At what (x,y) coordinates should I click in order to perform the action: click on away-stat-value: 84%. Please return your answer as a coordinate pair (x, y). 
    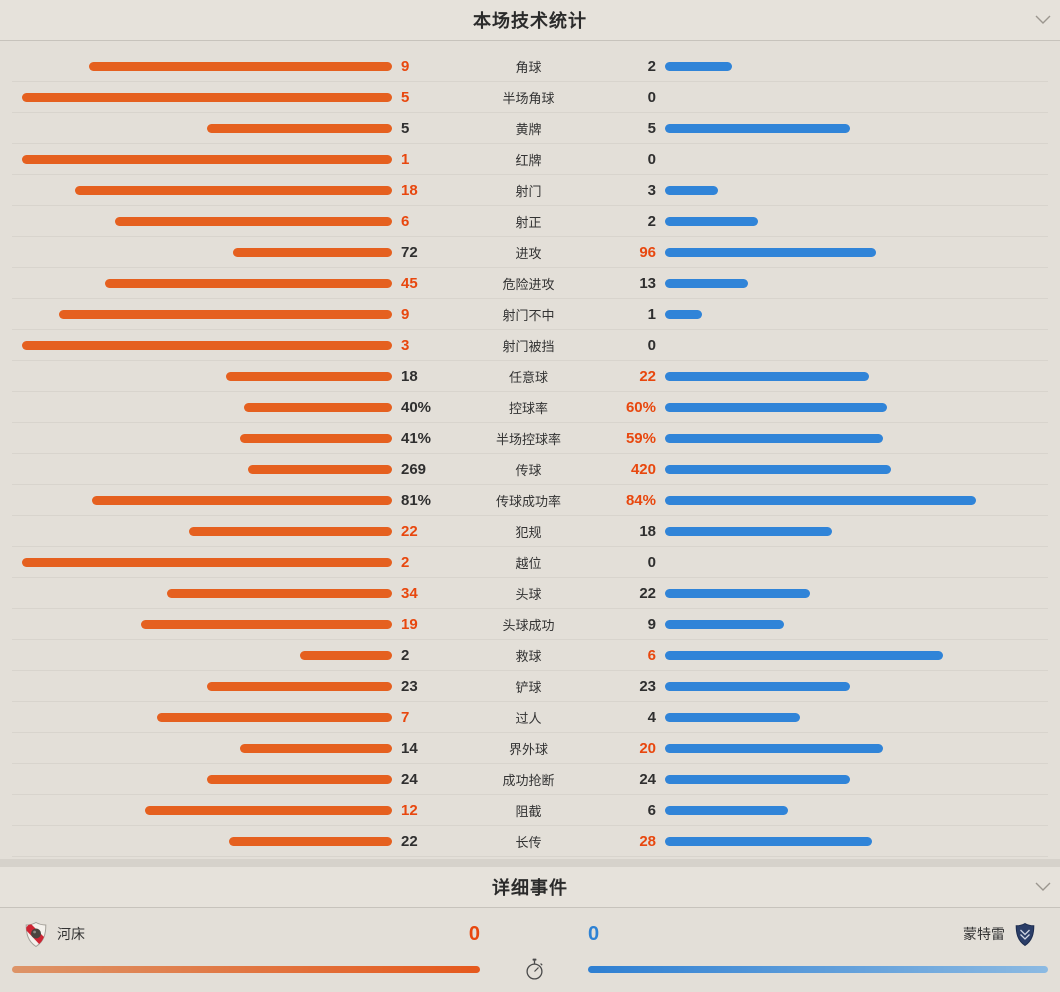
    Looking at the image, I should click on (640, 500).